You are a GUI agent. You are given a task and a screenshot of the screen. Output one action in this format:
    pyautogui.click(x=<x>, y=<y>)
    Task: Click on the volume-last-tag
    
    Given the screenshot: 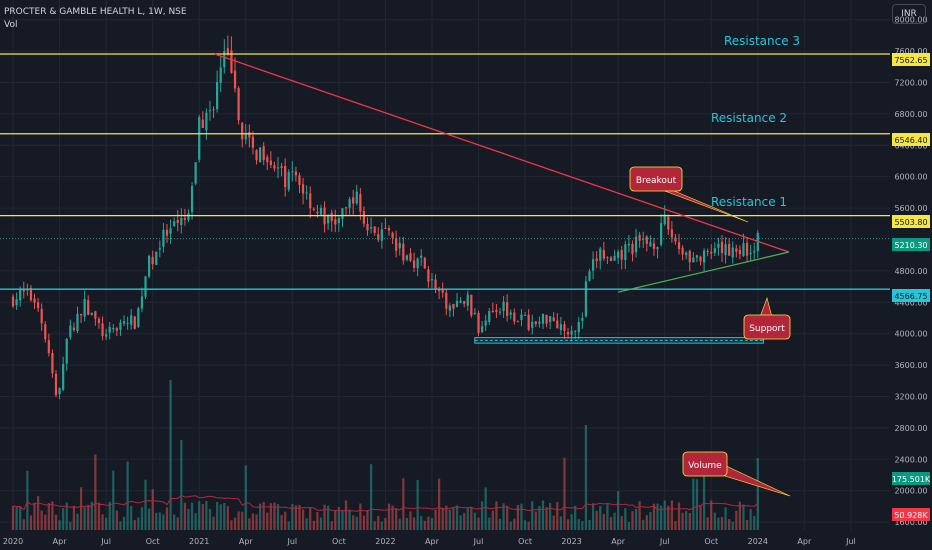 What is the action you would take?
    pyautogui.click(x=911, y=478)
    